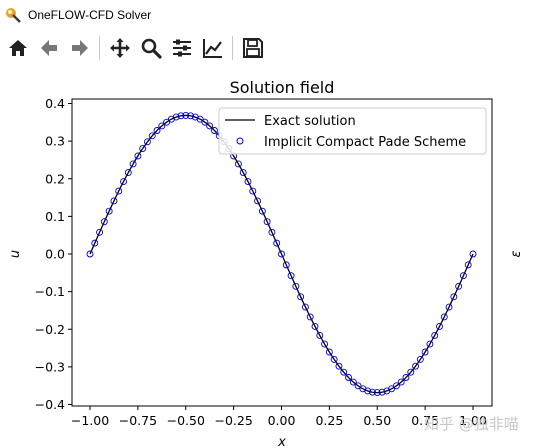 The height and width of the screenshot is (448, 534). What do you see at coordinates (50, 404) in the screenshot?
I see `y-tick-label: −0.4` at bounding box center [50, 404].